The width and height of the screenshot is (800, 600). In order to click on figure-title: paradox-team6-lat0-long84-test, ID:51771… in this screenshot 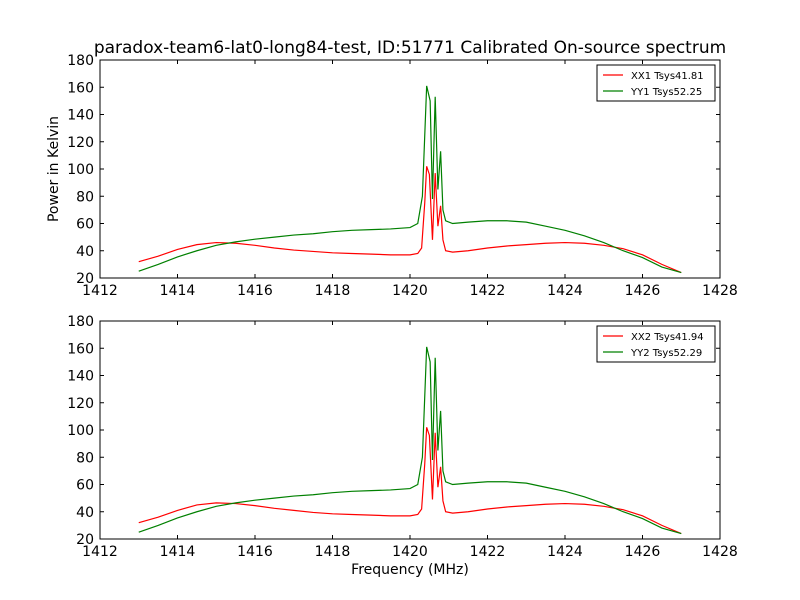, I will do `click(410, 48)`.